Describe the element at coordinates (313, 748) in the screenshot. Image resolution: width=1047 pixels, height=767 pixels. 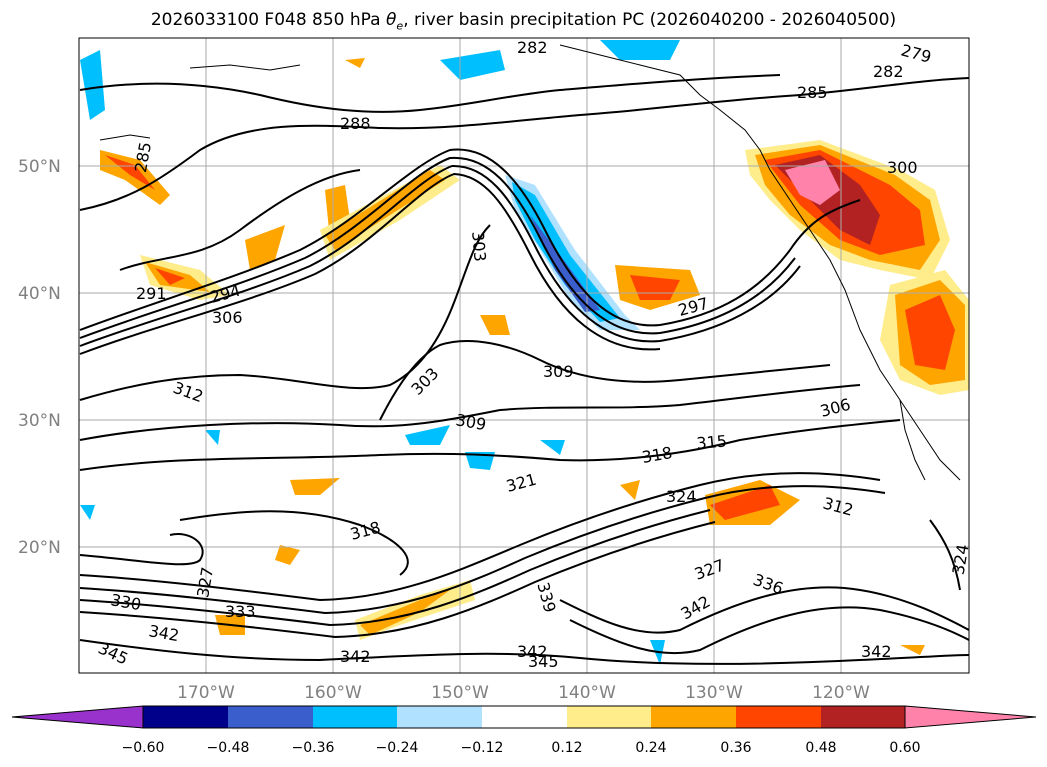
I see `colorbar-tick-label: −0.36` at that location.